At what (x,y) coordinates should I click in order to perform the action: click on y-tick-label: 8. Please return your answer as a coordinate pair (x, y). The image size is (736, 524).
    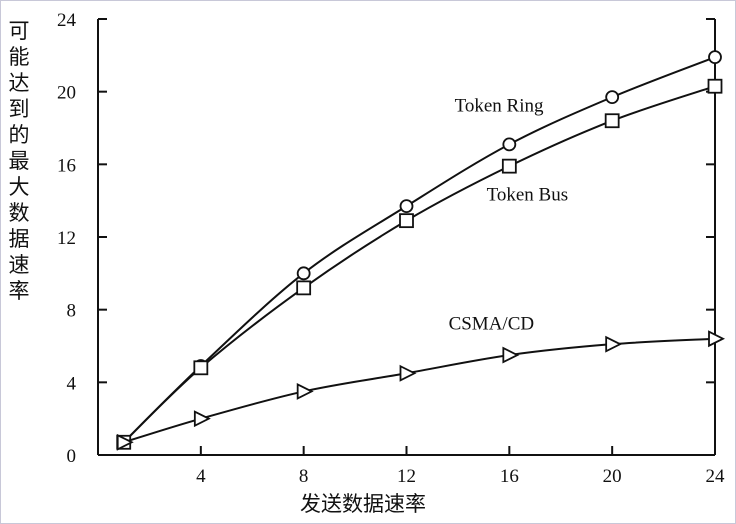
    Looking at the image, I should click on (72, 311).